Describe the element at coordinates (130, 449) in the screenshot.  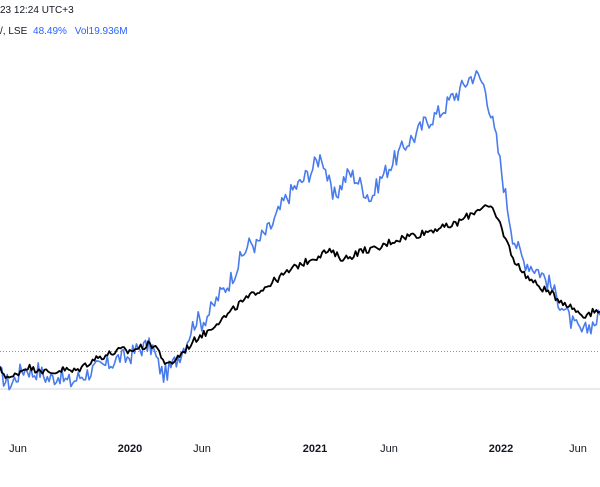
I see `x-tick-label: 2020` at that location.